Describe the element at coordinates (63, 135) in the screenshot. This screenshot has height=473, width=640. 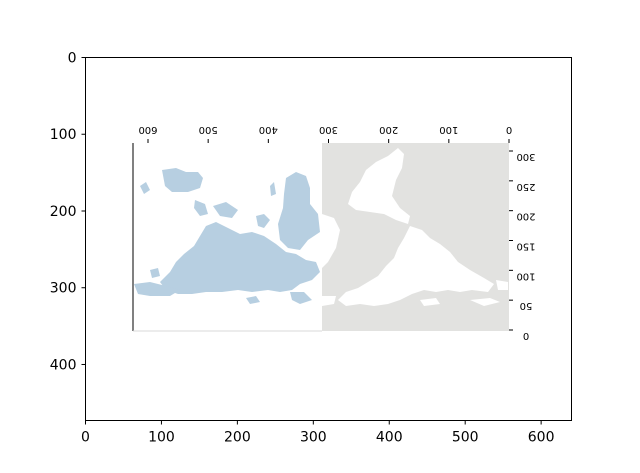
I see `y-tick-label: 100` at that location.